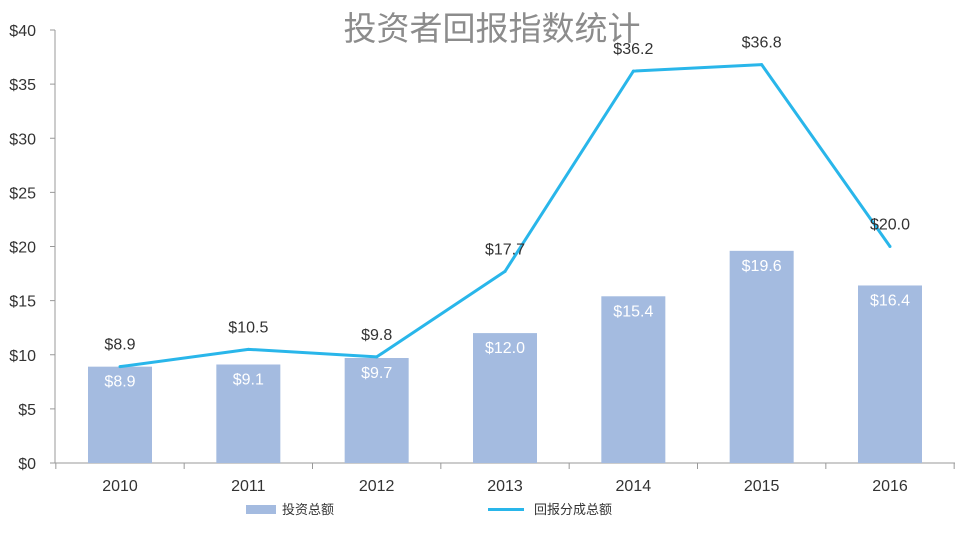 This screenshot has width=975, height=547. What do you see at coordinates (27, 464) in the screenshot?
I see `y-tick-label: $0` at bounding box center [27, 464].